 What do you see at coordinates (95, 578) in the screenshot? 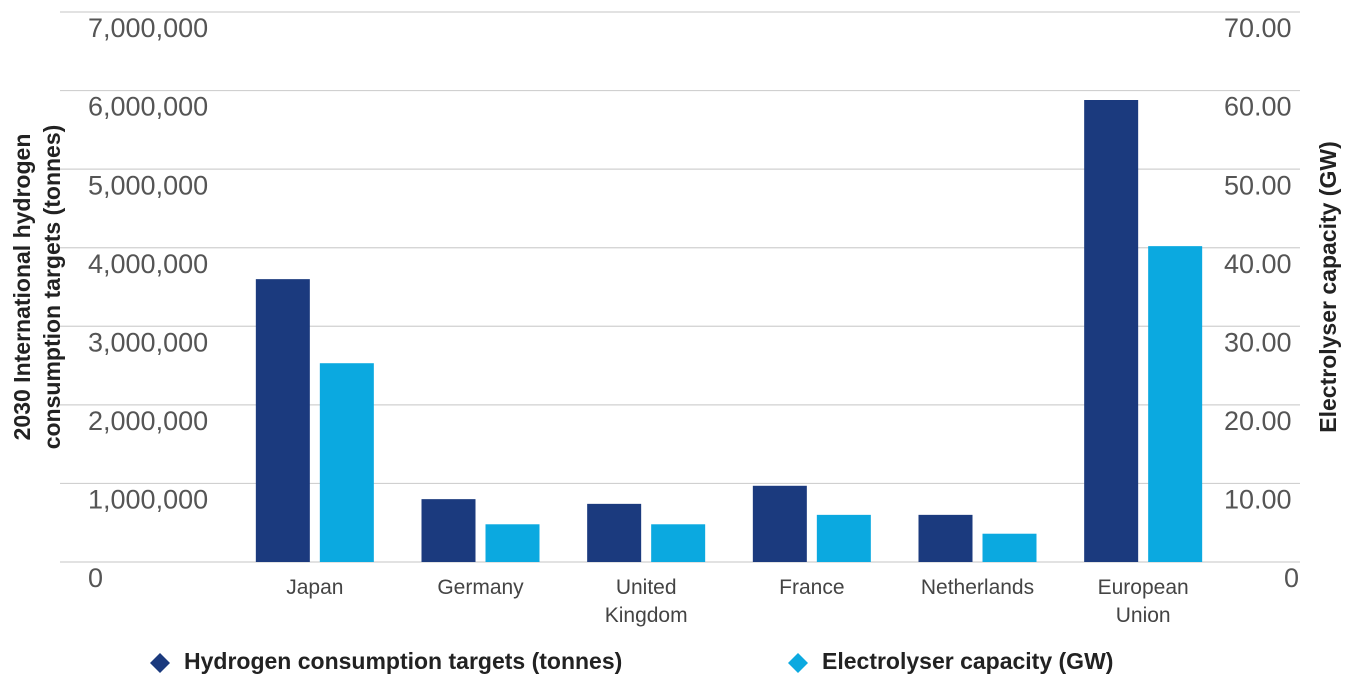
I see `y-tick-label: 0` at bounding box center [95, 578].